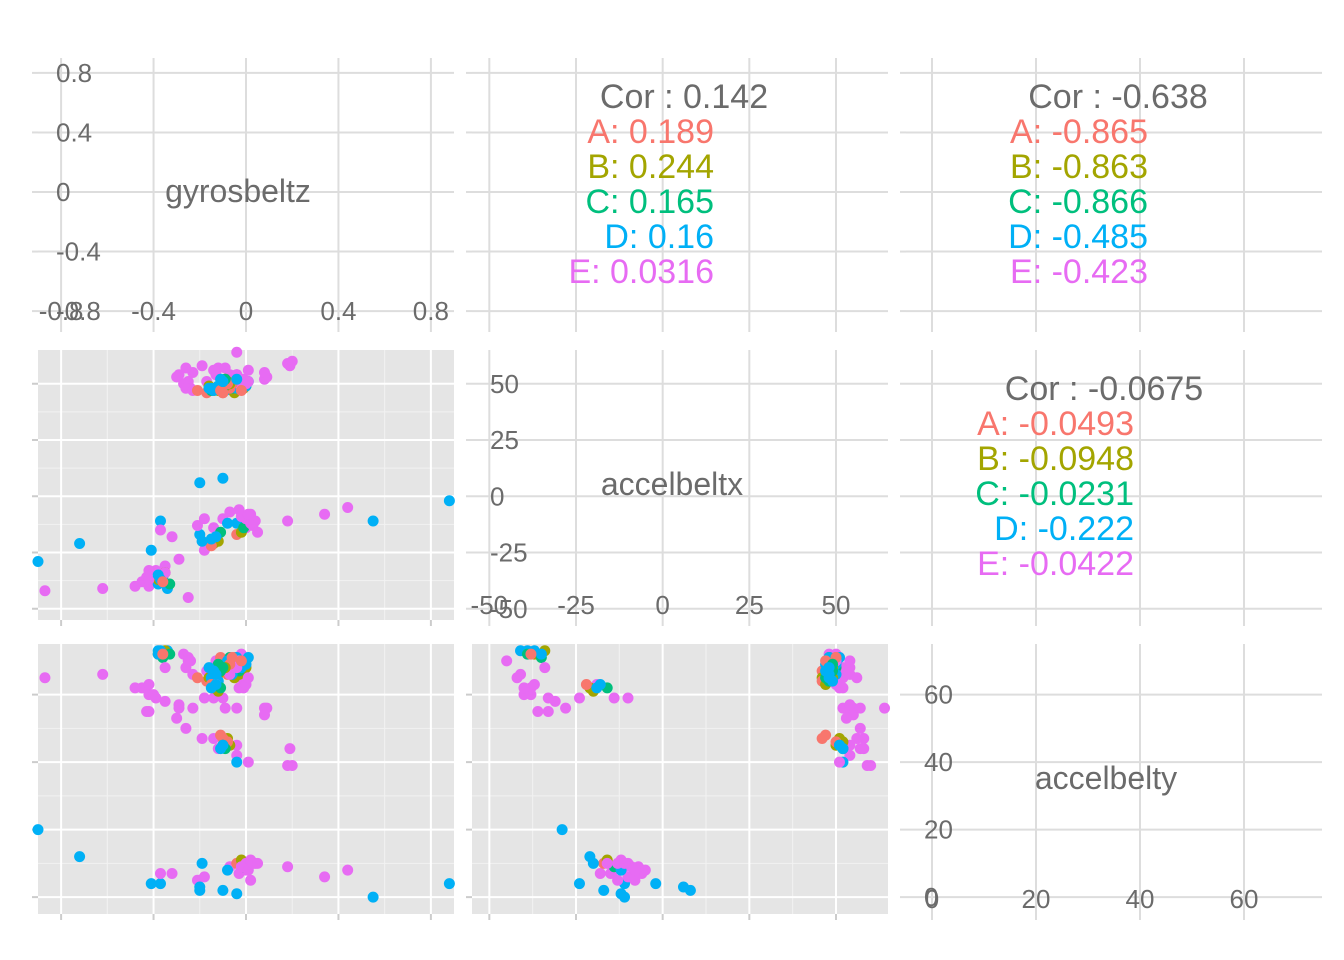 The image size is (1344, 960). What do you see at coordinates (1036, 899) in the screenshot?
I see `x-tick-label: 20` at bounding box center [1036, 899].